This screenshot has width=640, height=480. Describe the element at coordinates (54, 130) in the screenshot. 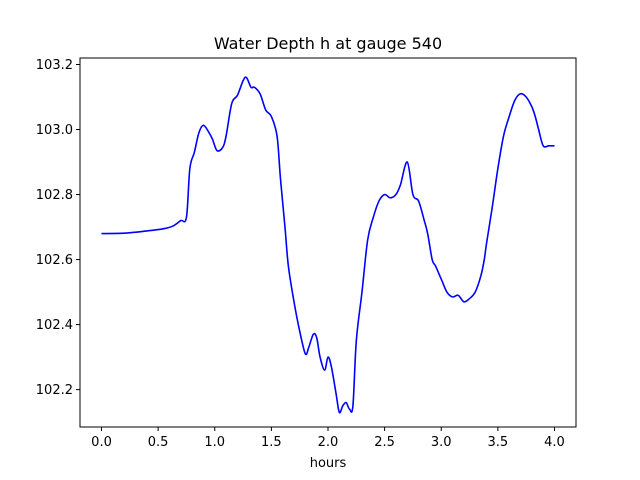

I see `y-tick-label: 103.0` at that location.